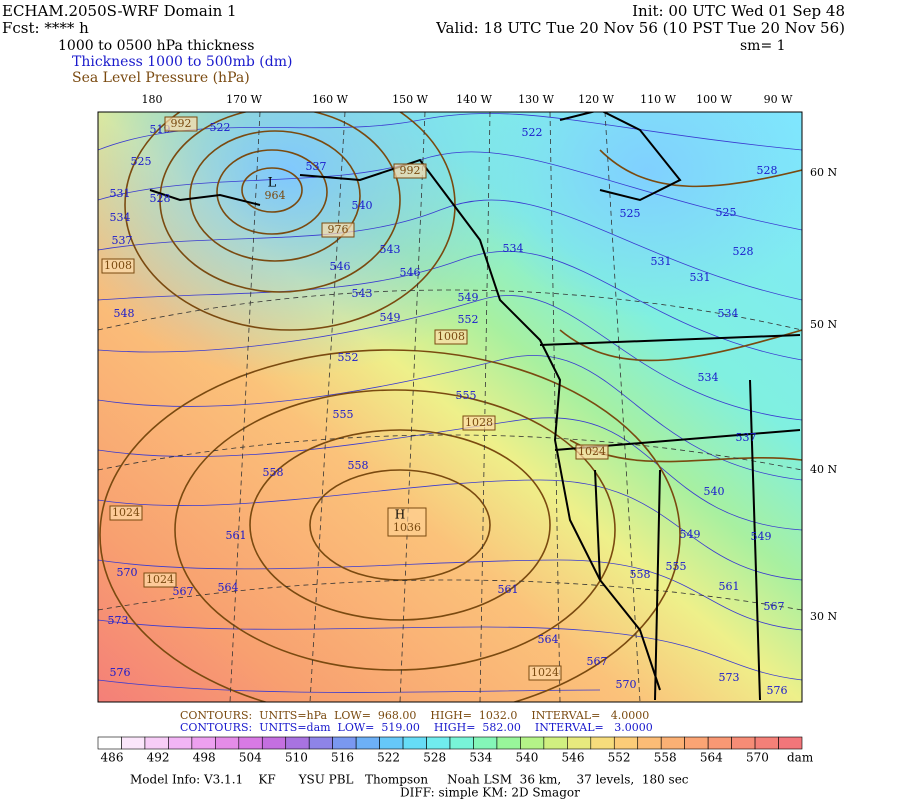 This screenshot has height=800, width=900. I want to click on pressure-legend: Sea Level Pressure (hPa), so click(161, 78).